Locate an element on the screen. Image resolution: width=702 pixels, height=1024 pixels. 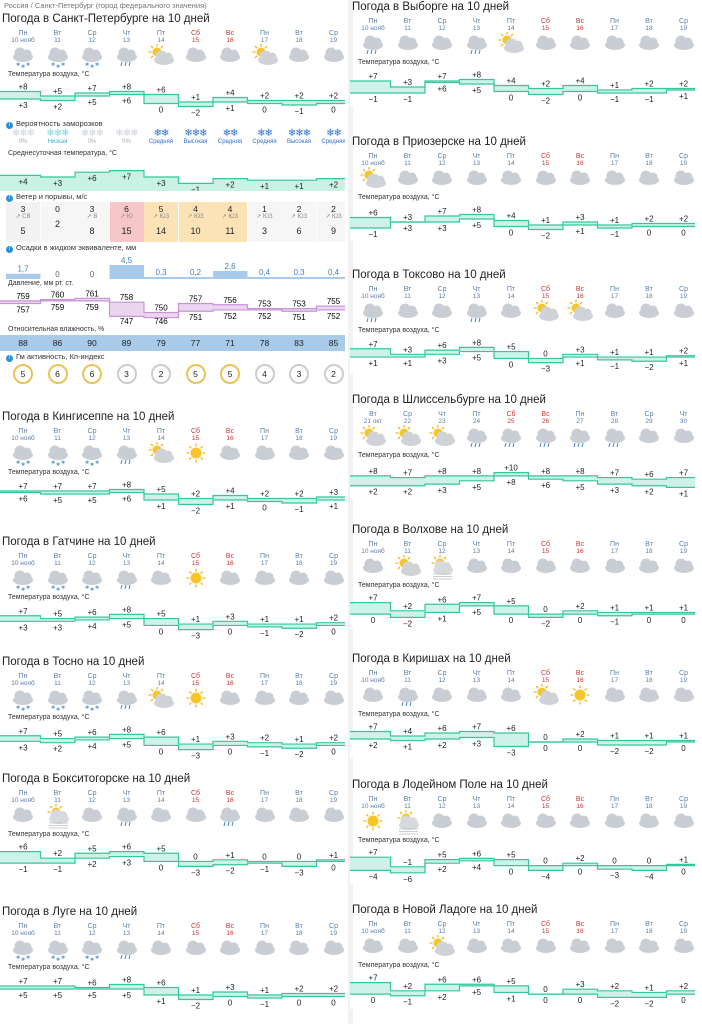
wind-cell: 4 ↗ ЮЗ 10 is located at coordinates (195, 222).